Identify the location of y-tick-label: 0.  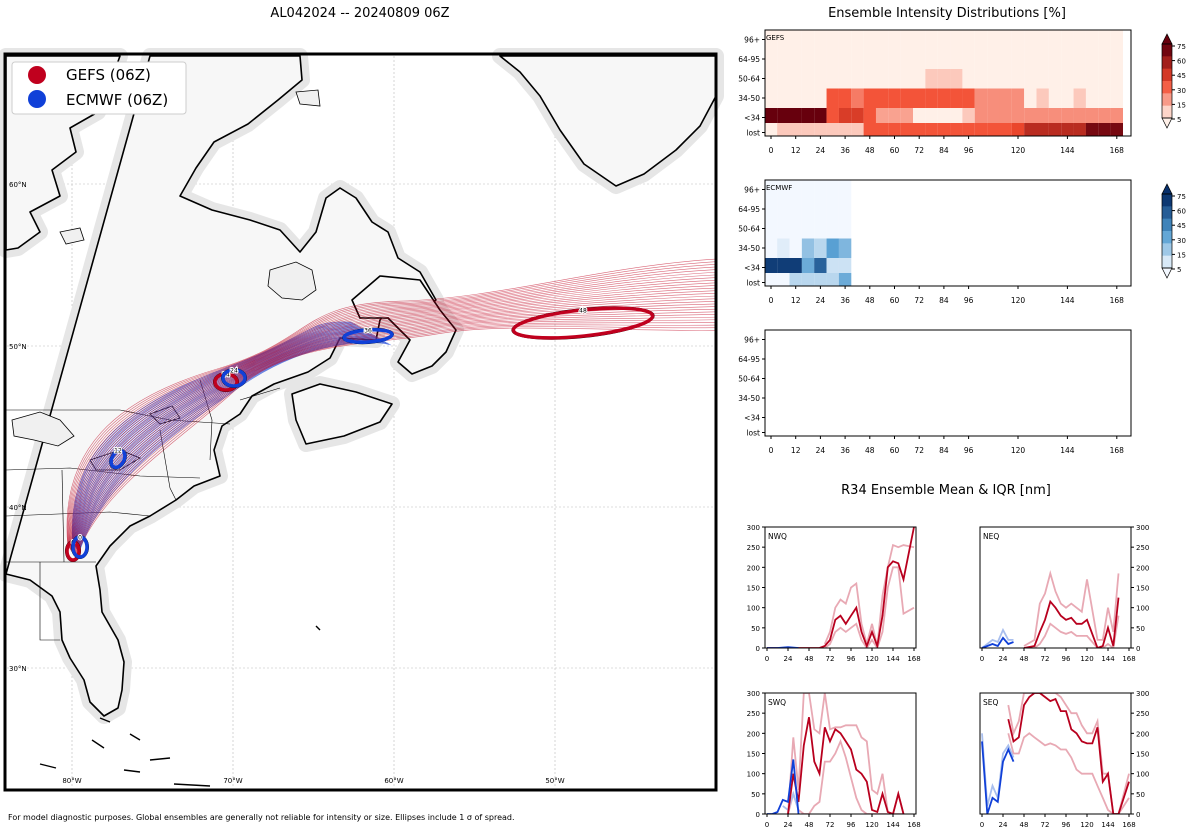
(1138, 815).